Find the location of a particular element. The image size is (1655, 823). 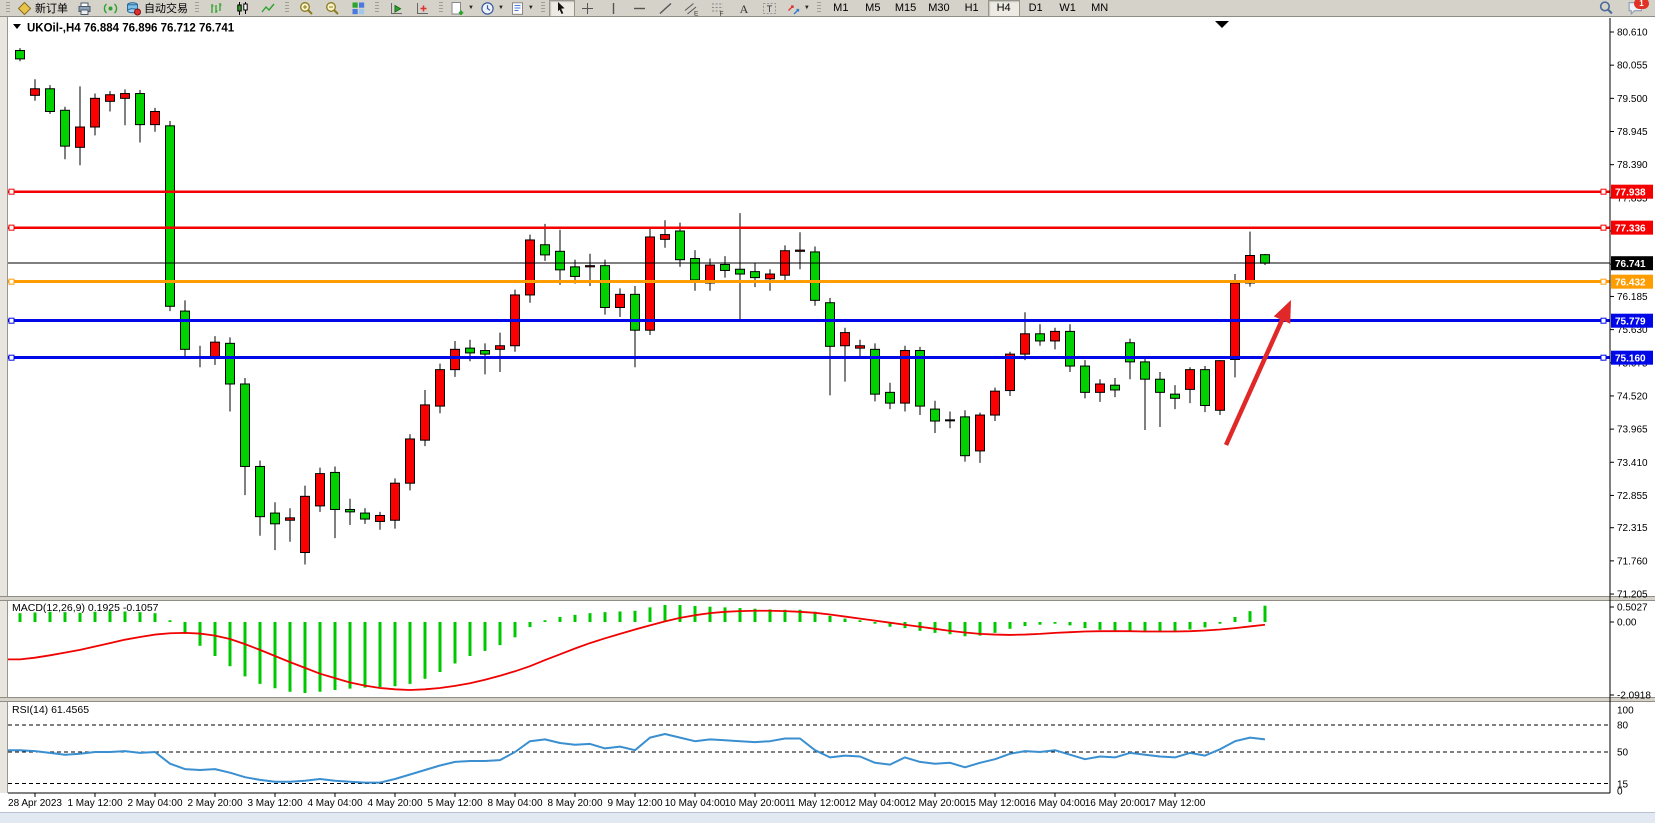

symbol-ohlc-text: UKOil-,H4 76.884 76.896 76.712 76.741 is located at coordinates (131, 29).